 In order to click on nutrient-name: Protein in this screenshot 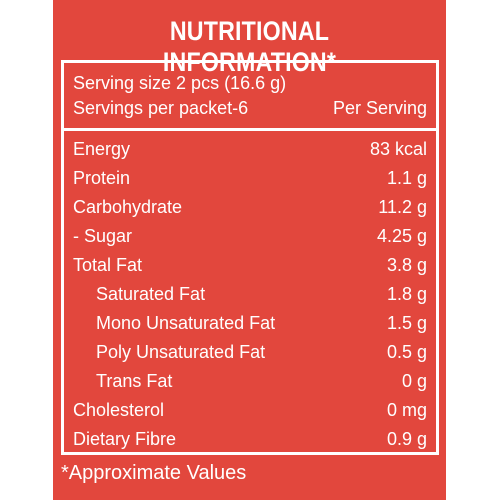, I will do `click(102, 178)`.